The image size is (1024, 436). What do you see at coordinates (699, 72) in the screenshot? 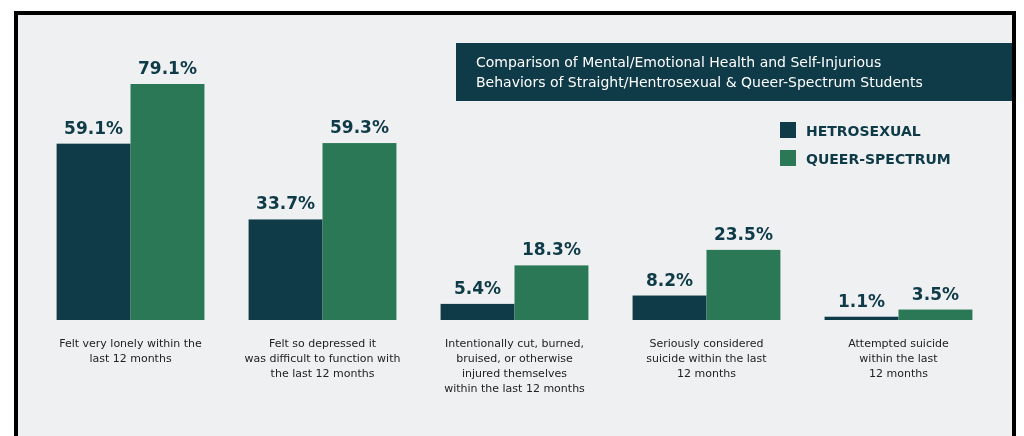
I see `chart-title: Comparison of Mental/Emotional Health and Self-Injurious Behaviors of Straight/Hentrosexual & Queer-Spectrum Students` at bounding box center [699, 72].